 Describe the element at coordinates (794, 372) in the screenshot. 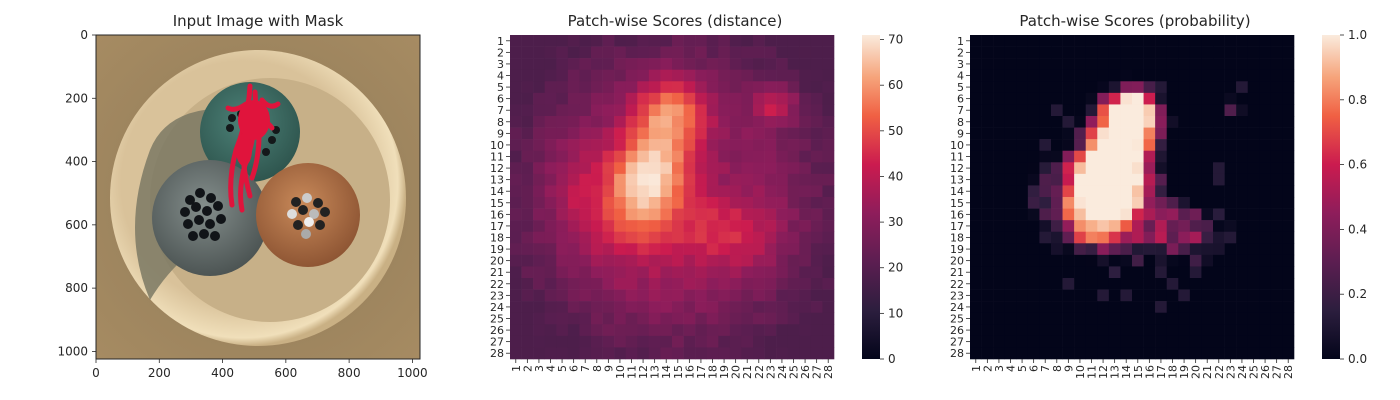

I see `x-tick-label: 25` at that location.